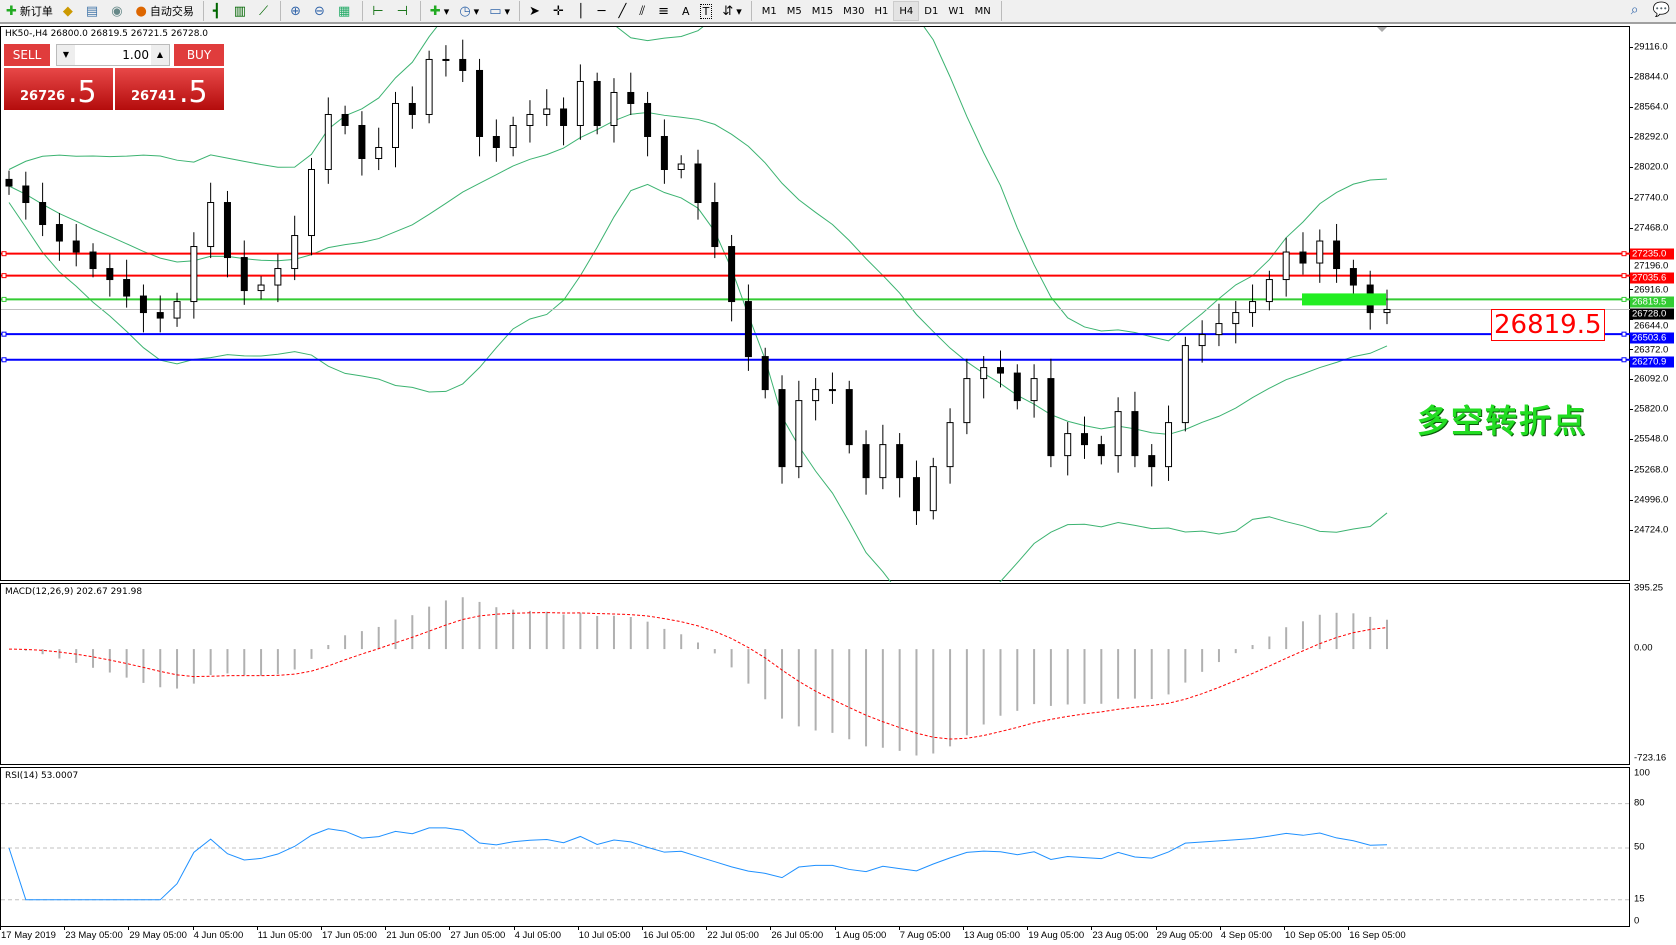 This screenshot has width=1676, height=945. Describe the element at coordinates (881, 11) in the screenshot. I see `timeframe-h1: H1` at that location.